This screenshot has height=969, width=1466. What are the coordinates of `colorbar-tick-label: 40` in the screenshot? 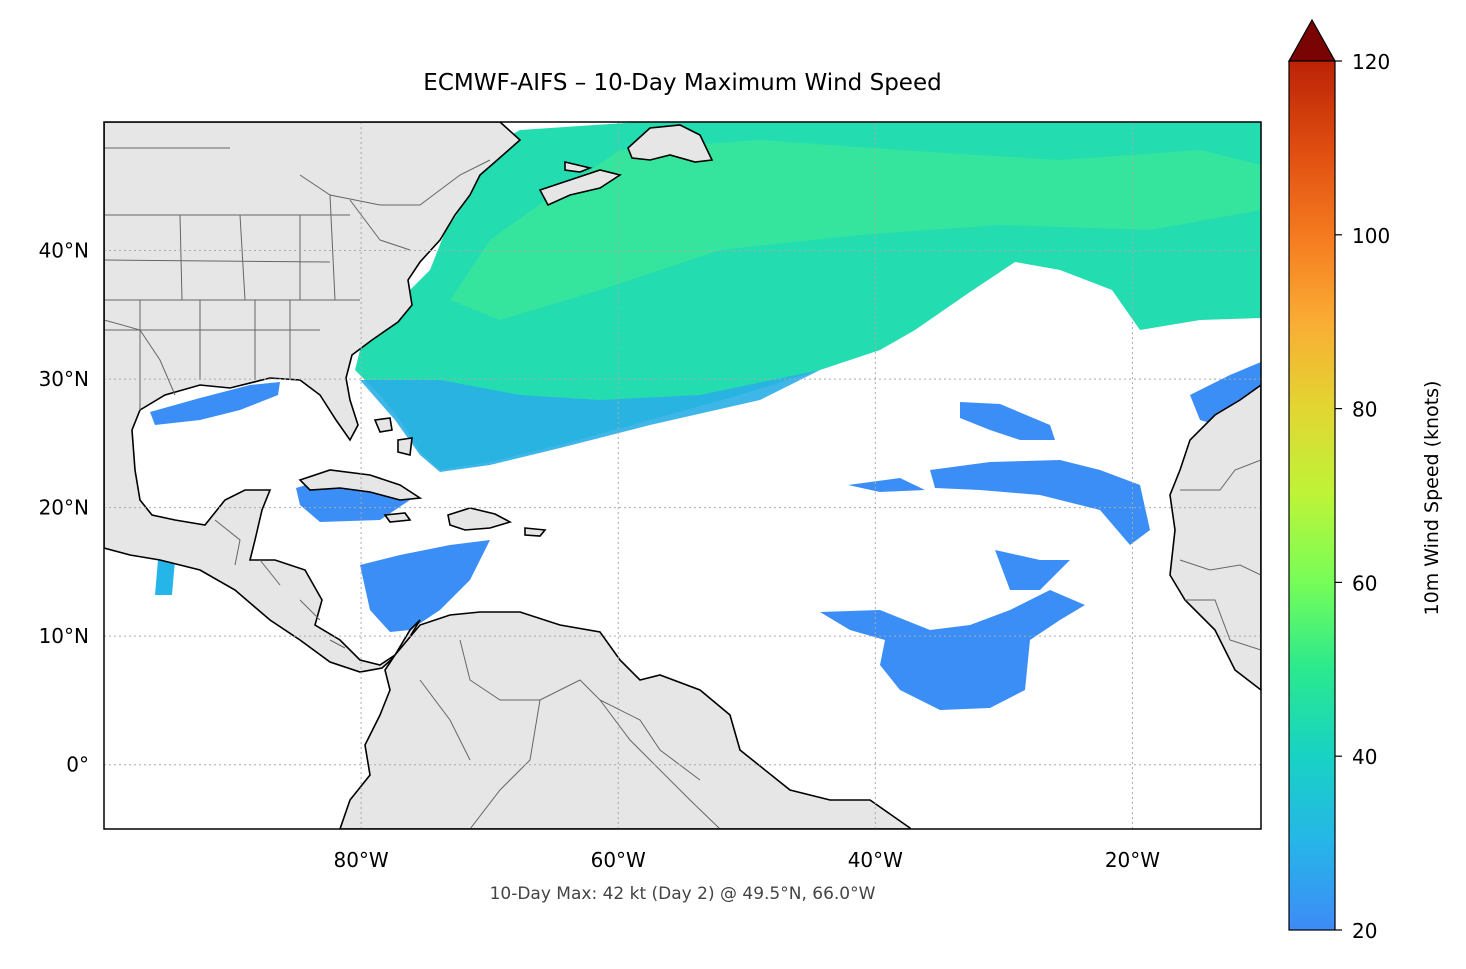 It's located at (1364, 757).